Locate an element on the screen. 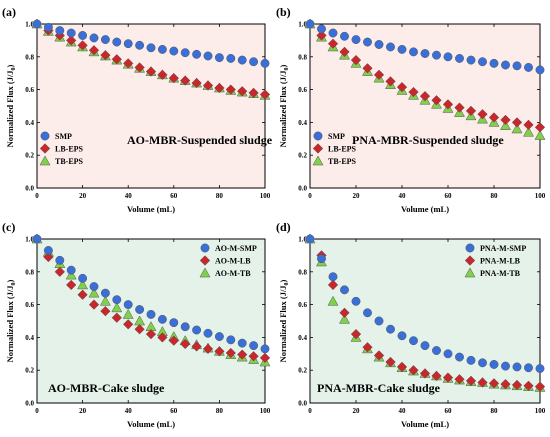 This screenshot has height=437, width=550. y-axis-title: Normalized Flux (J/J0) is located at coordinates (284, 105).